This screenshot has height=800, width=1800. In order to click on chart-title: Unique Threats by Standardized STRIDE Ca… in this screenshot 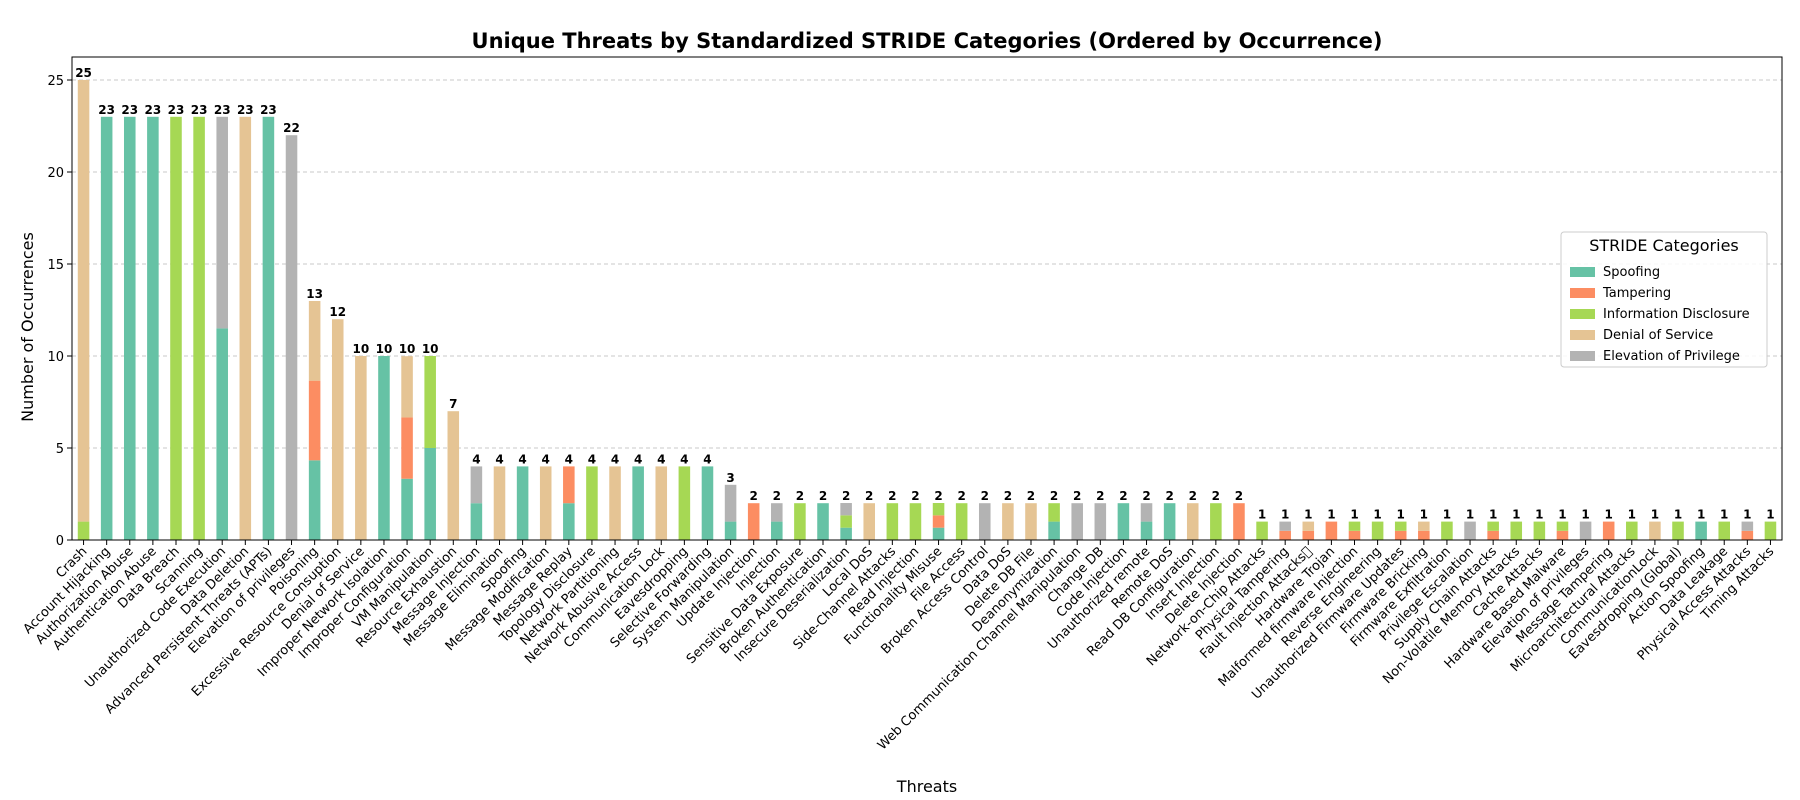, I will do `click(927, 41)`.